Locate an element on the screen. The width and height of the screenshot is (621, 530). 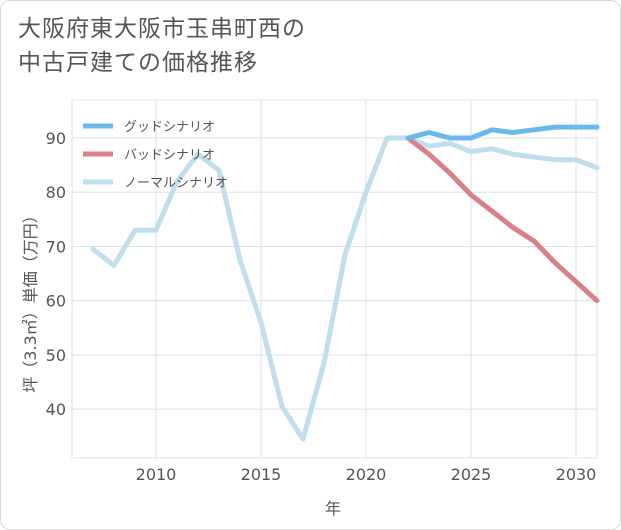
legend-label-good: グッドシナリオ is located at coordinates (169, 127).